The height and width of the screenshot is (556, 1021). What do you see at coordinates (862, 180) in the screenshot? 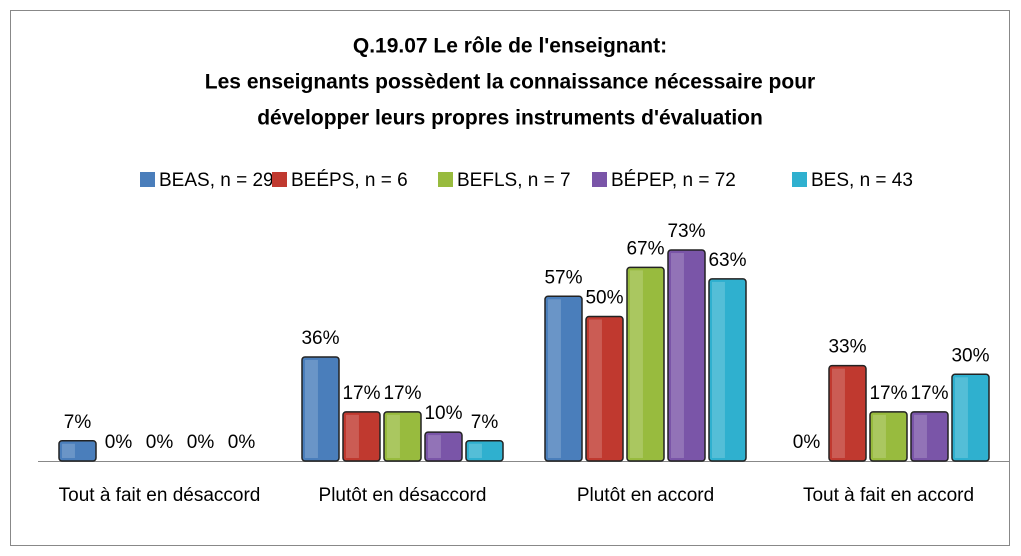
I see `legend-label: BES, n = 43` at bounding box center [862, 180].